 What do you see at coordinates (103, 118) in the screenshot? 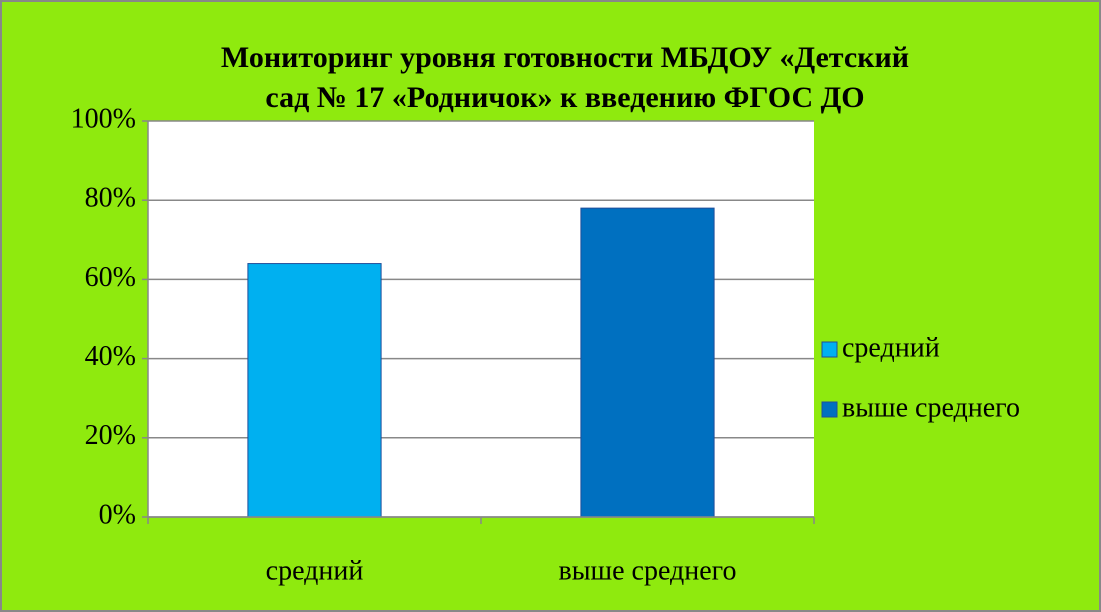
I see `y-tick-label: 100%` at bounding box center [103, 118].